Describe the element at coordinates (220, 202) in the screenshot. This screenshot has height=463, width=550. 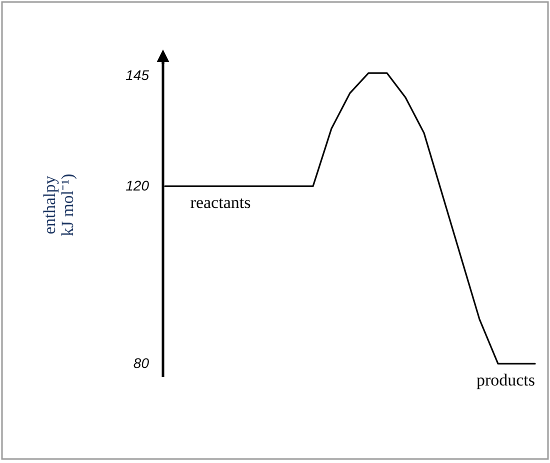
I see `annotation: reactants` at that location.